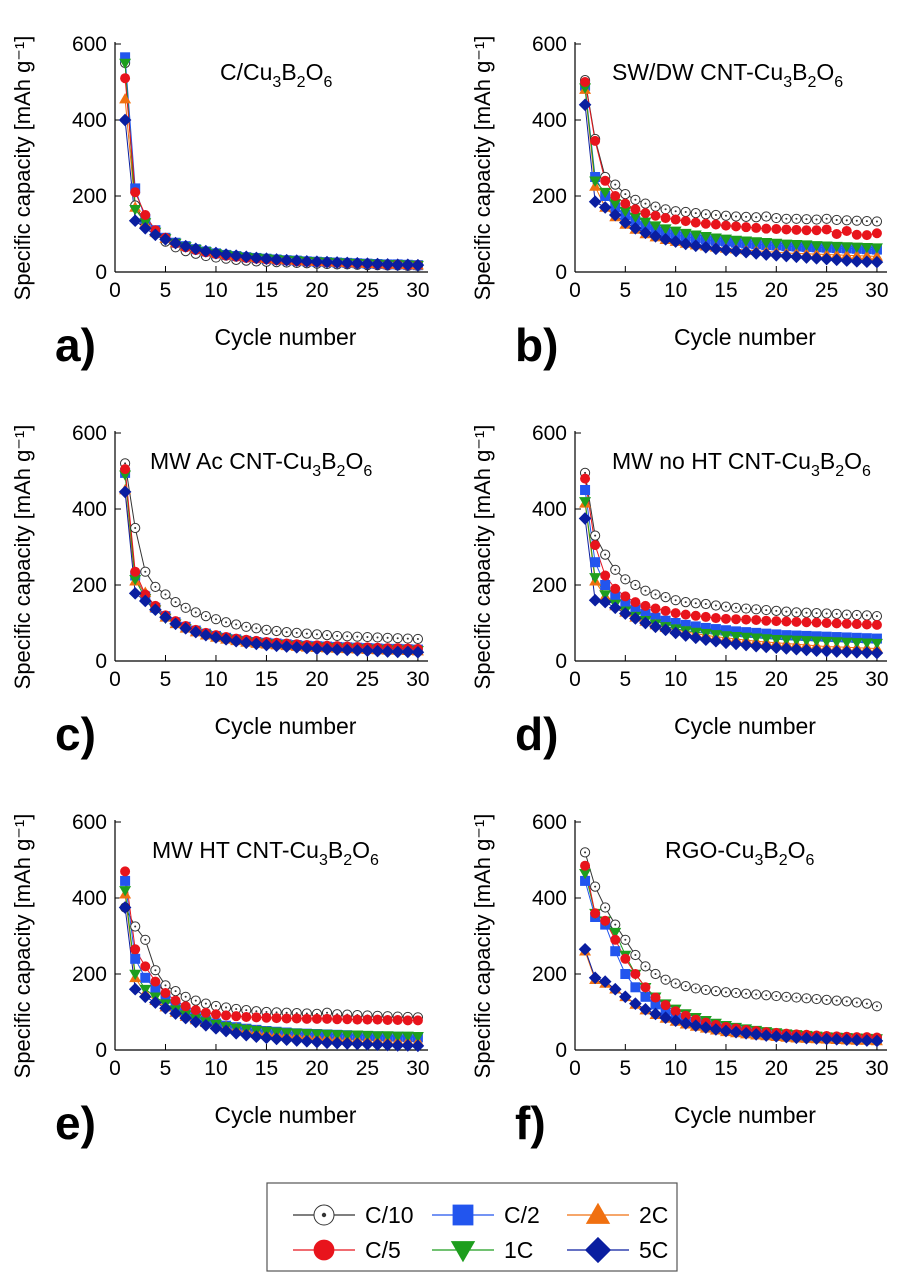 The image size is (911, 1280). I want to click on legend: C/10 C/2 2C C/5 1C 5C, so click(472, 1227).